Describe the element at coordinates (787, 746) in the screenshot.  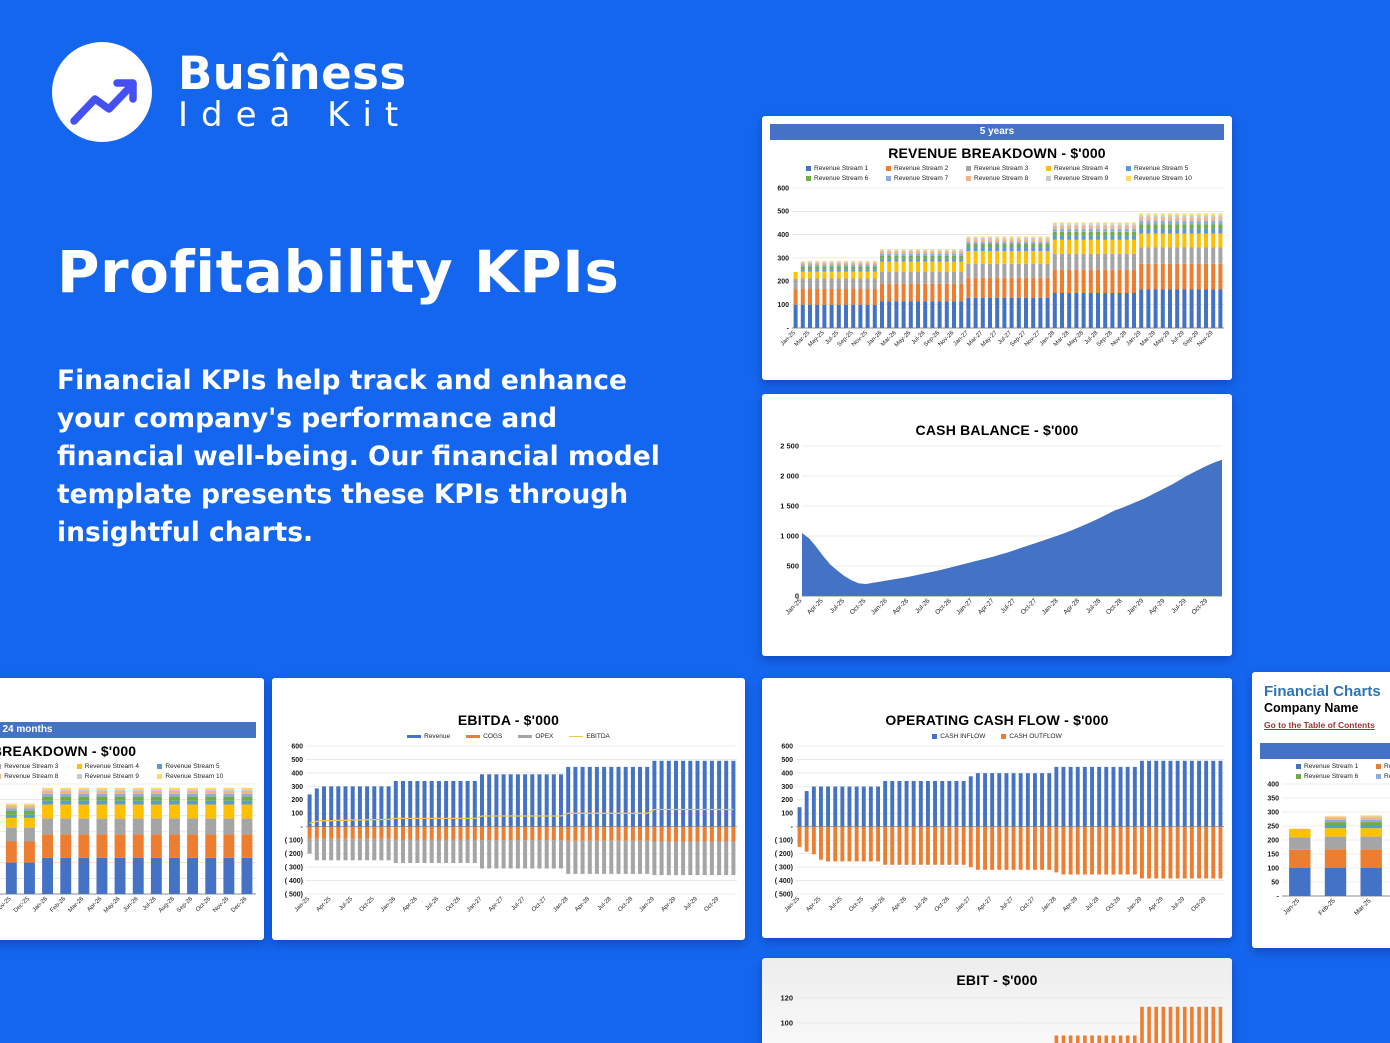
I see `svg-text: 600` at that location.